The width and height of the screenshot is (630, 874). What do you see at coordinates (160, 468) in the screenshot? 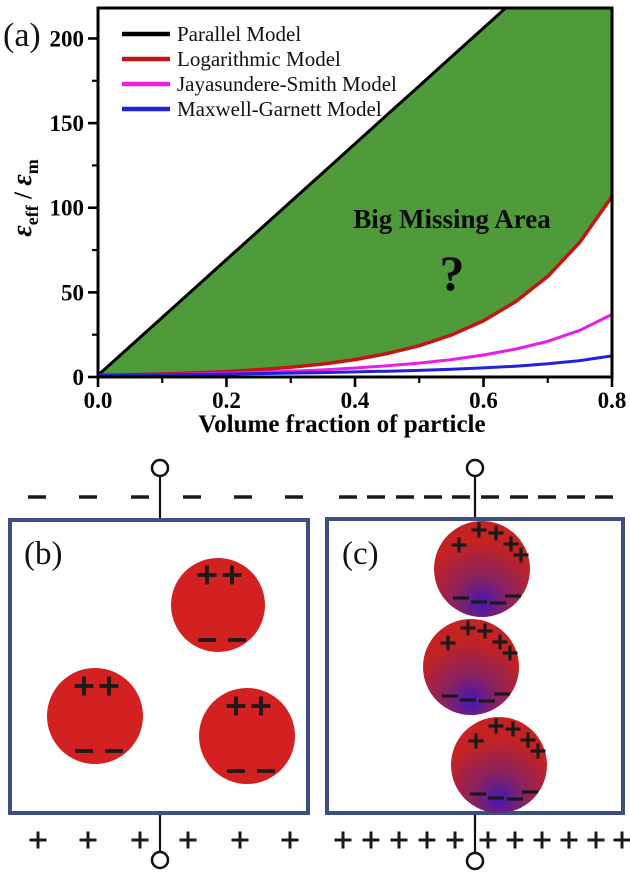
I see `panel-b-top-terminal` at bounding box center [160, 468].